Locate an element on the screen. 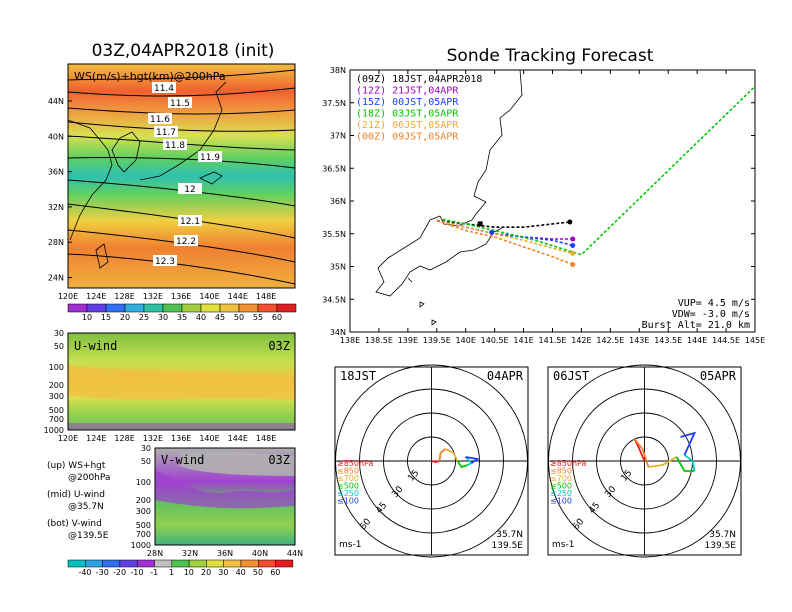 Image resolution: width=792 pixels, height=612 pixels. lat-tick-label: 35N is located at coordinates (338, 267).